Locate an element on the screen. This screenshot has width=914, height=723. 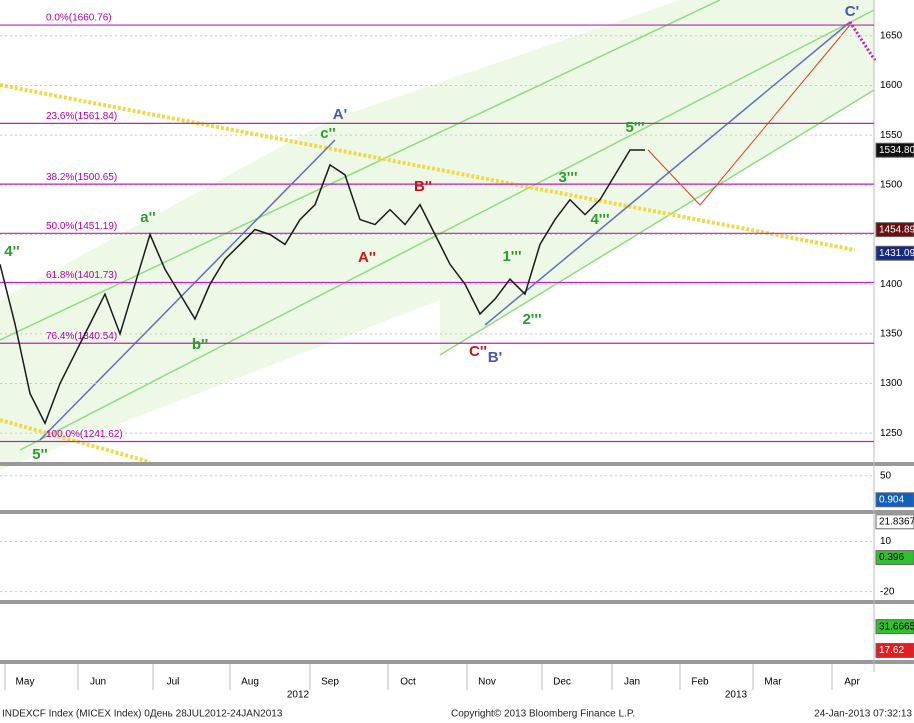
wave-label: C' is located at coordinates (852, 11).